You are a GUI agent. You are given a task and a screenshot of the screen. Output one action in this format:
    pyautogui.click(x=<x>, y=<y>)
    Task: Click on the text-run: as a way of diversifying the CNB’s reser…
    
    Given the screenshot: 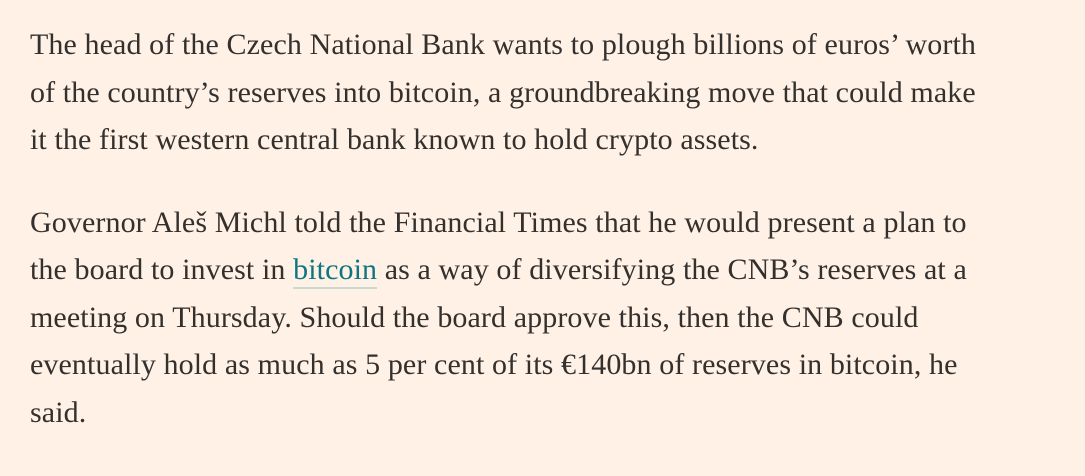 What is the action you would take?
    pyautogui.click(x=672, y=269)
    